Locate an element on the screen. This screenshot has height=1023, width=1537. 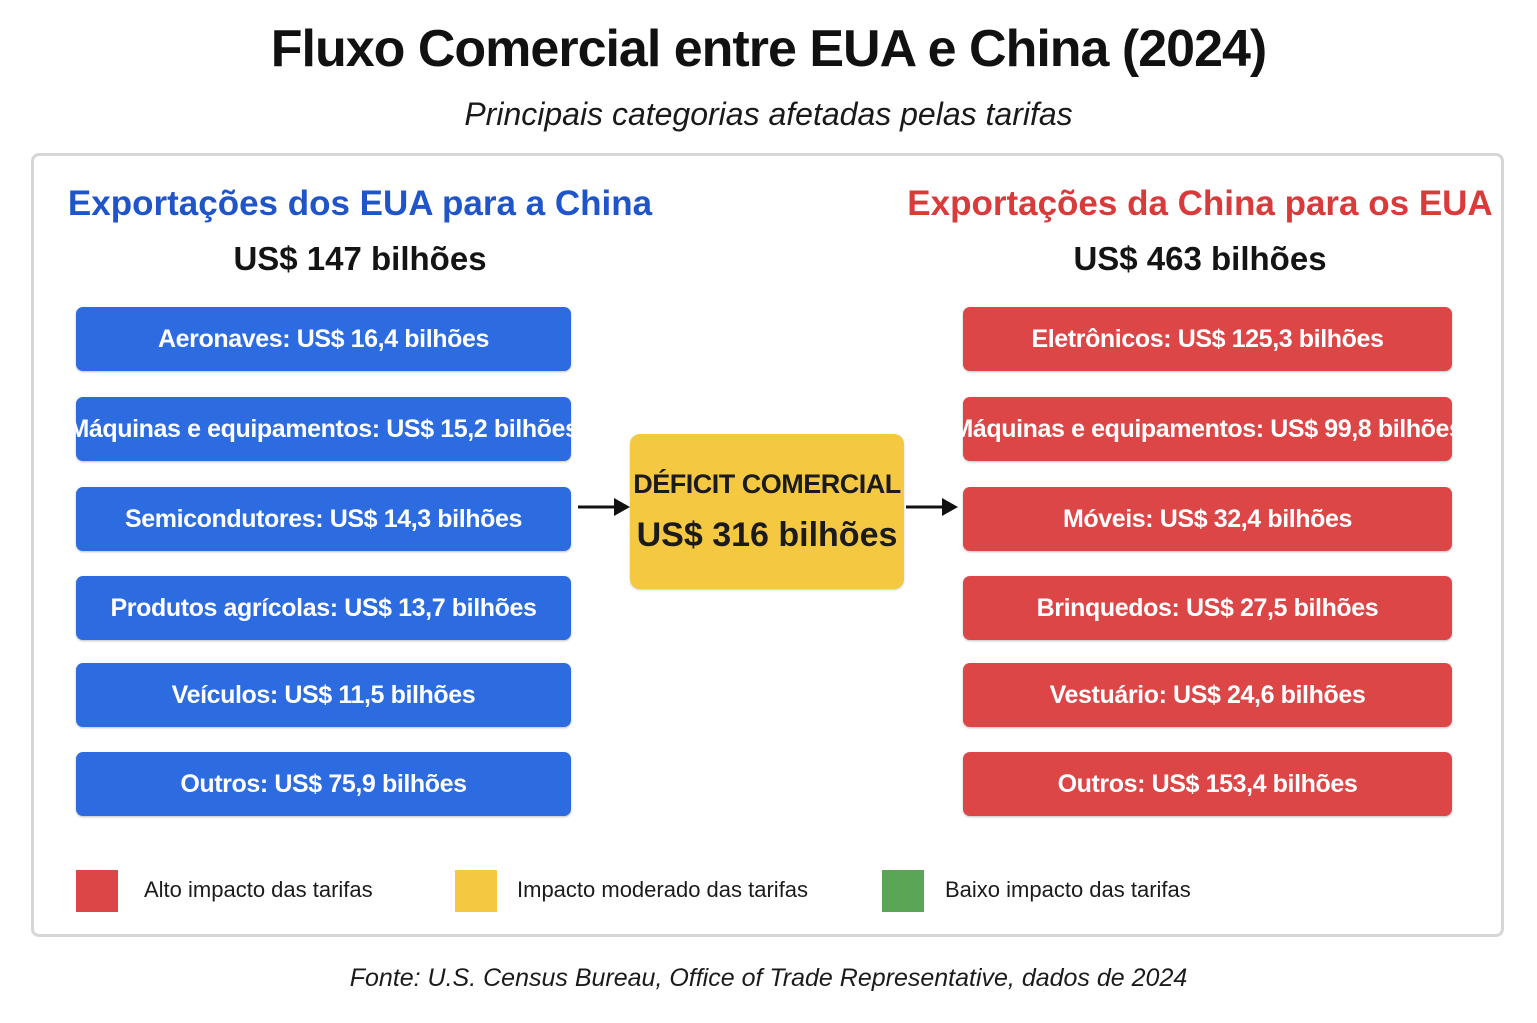
us-exports-heading: Exportações dos EUA para a China is located at coordinates (360, 203).